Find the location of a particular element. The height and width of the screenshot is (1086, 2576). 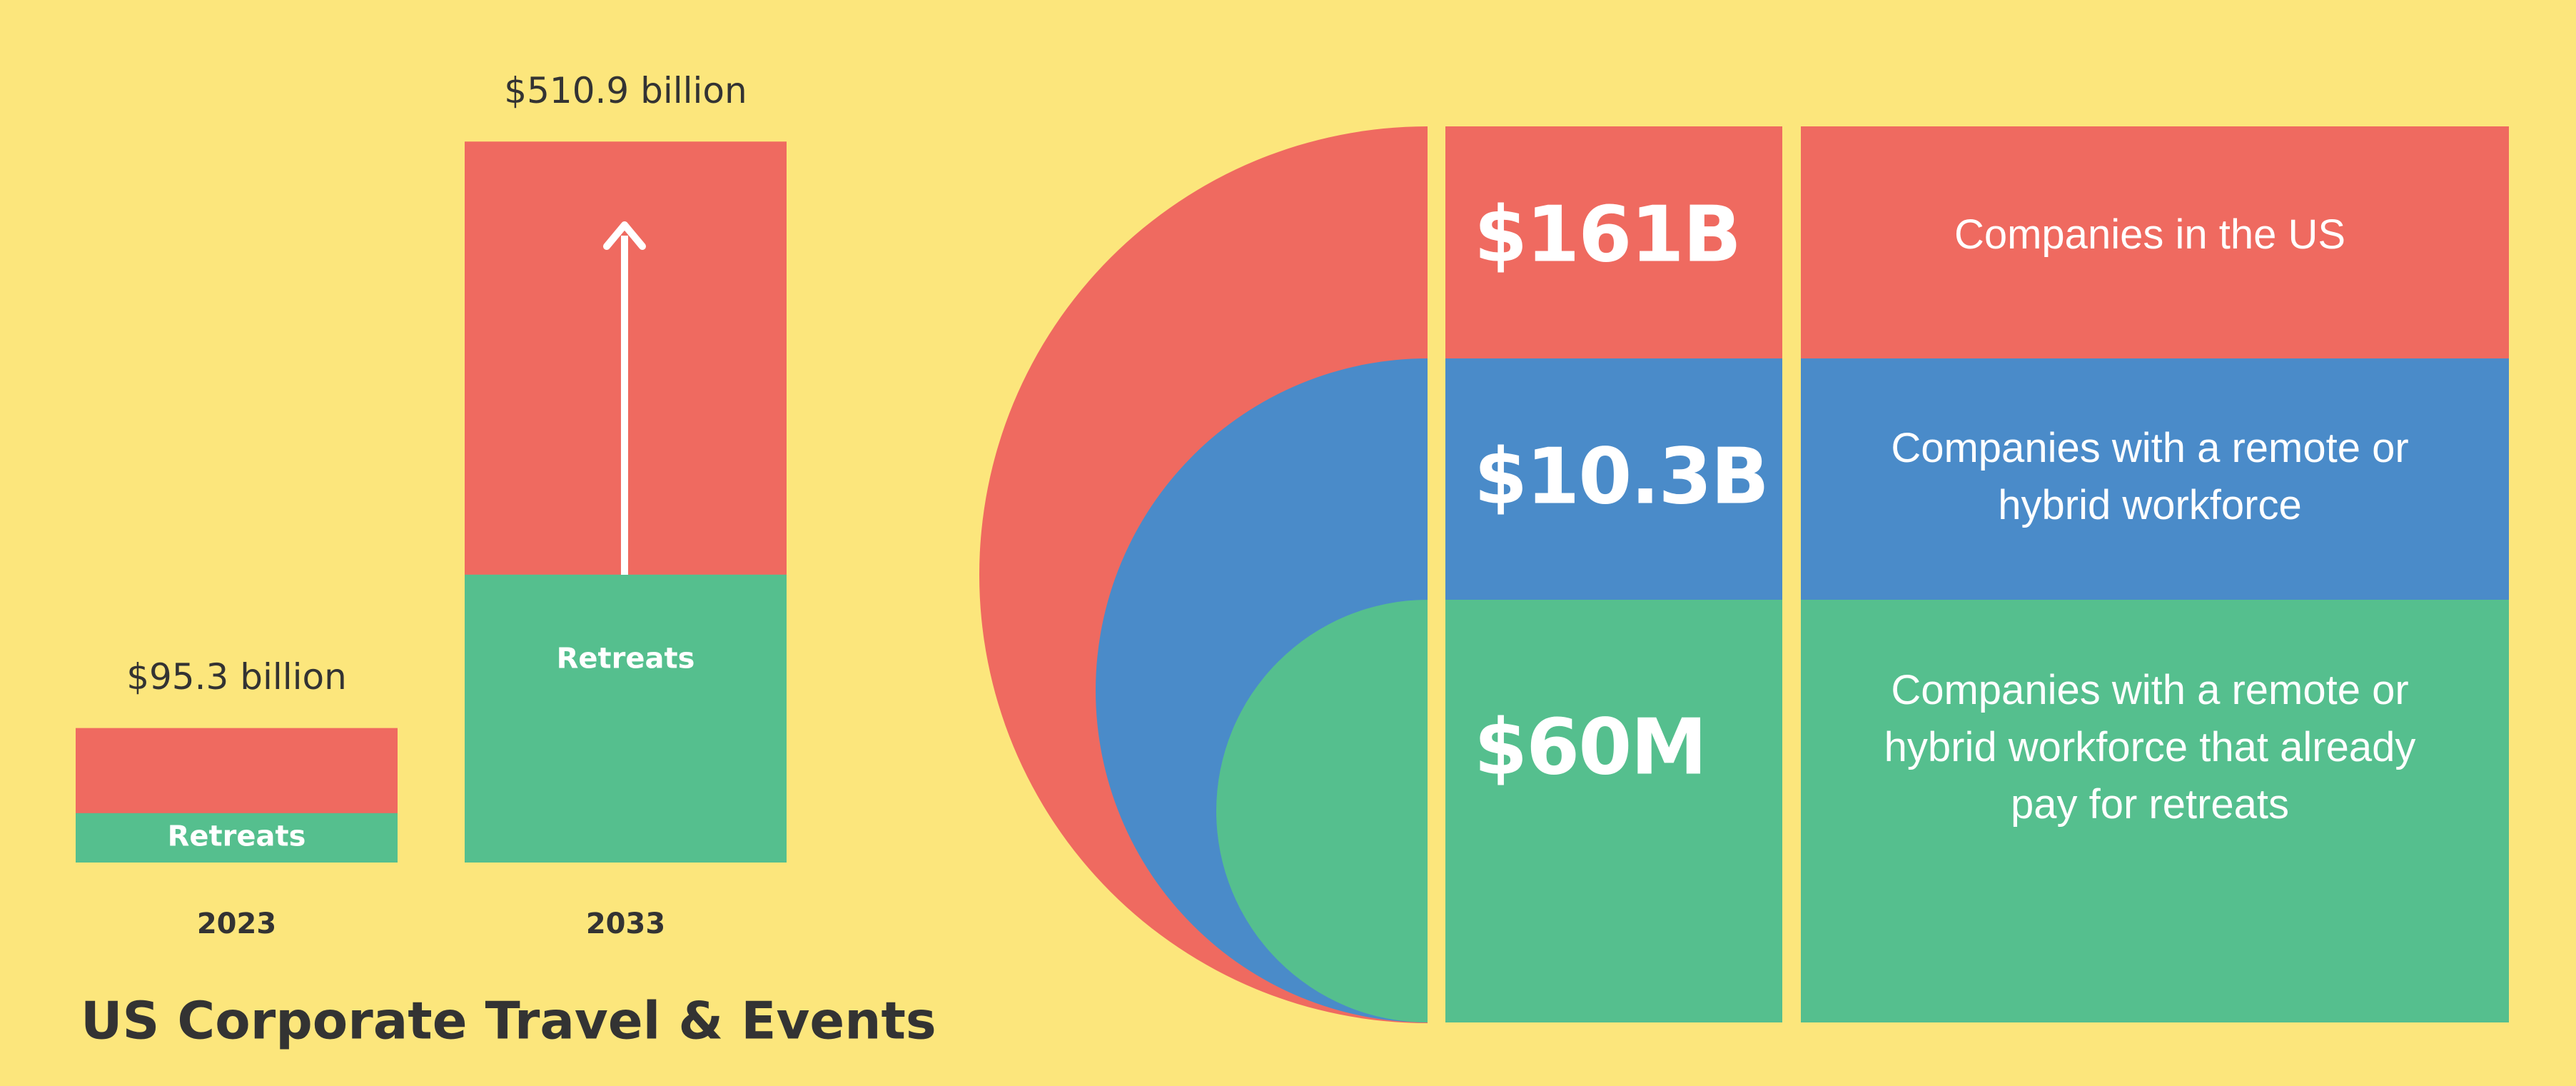

market-value: $161B is located at coordinates (1608, 235).